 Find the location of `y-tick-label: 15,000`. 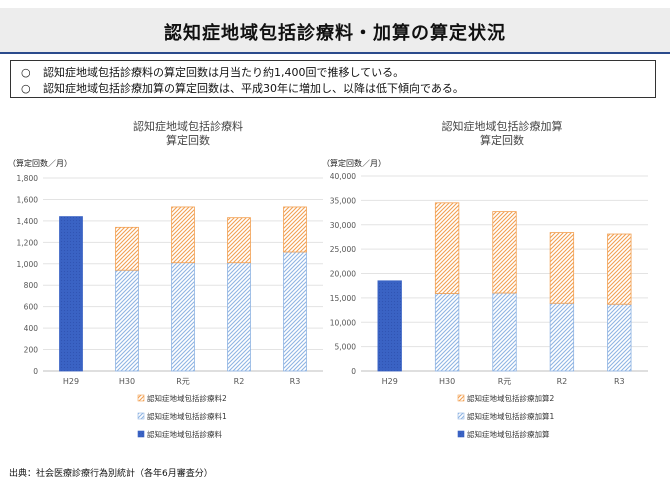

y-tick-label: 15,000 is located at coordinates (343, 298).